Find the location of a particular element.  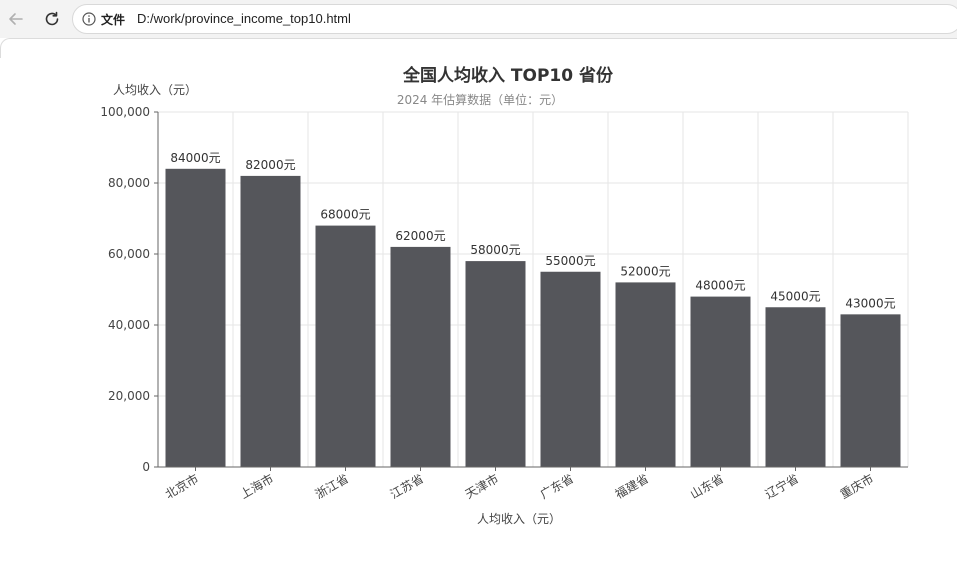

x-tick-label: 广东省 is located at coordinates (557, 486).